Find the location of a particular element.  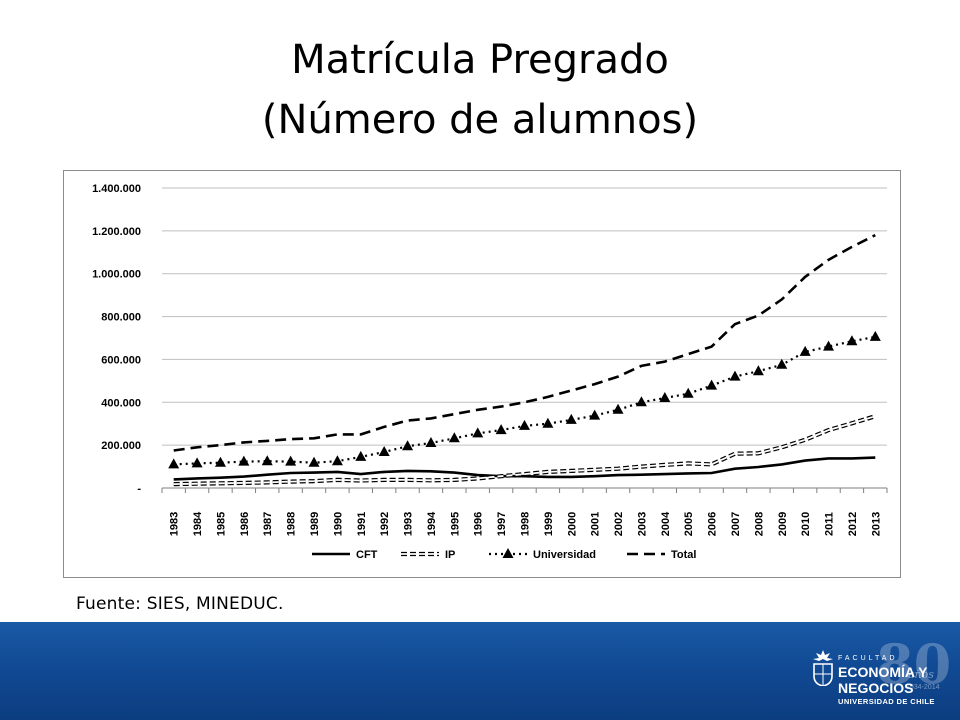

series-line-cft is located at coordinates (524, 468).